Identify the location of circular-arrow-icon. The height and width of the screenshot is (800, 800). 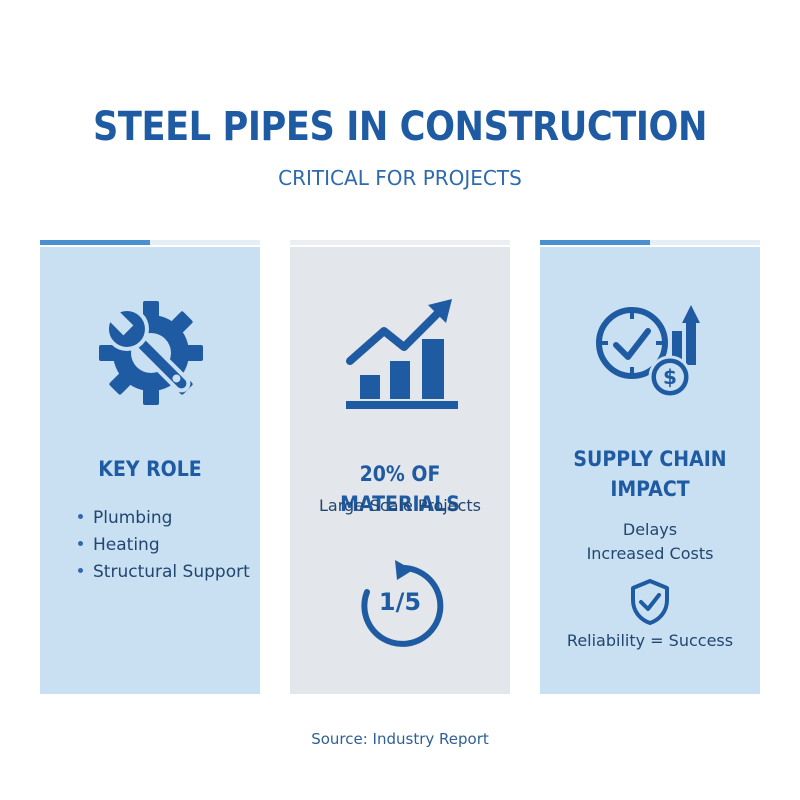
(402, 603).